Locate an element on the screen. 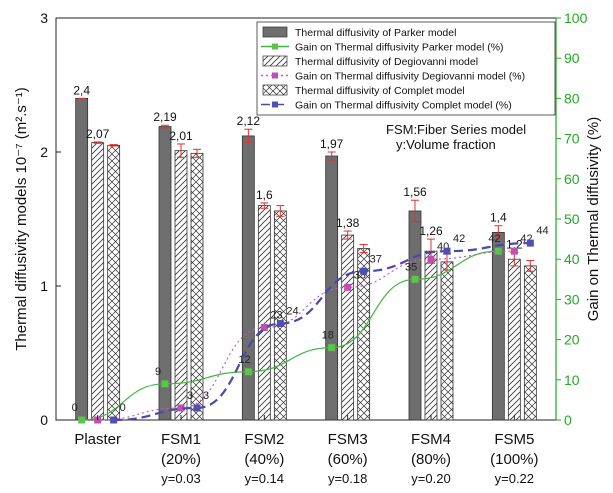  x-axis-category-1: FSM1 is located at coordinates (181, 439).